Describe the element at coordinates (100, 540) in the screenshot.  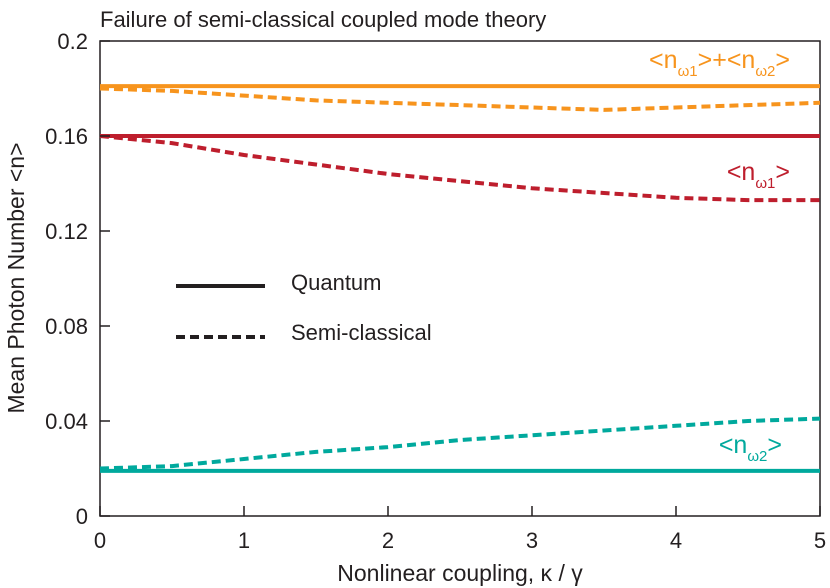
I see `x-tick-label: 0` at that location.